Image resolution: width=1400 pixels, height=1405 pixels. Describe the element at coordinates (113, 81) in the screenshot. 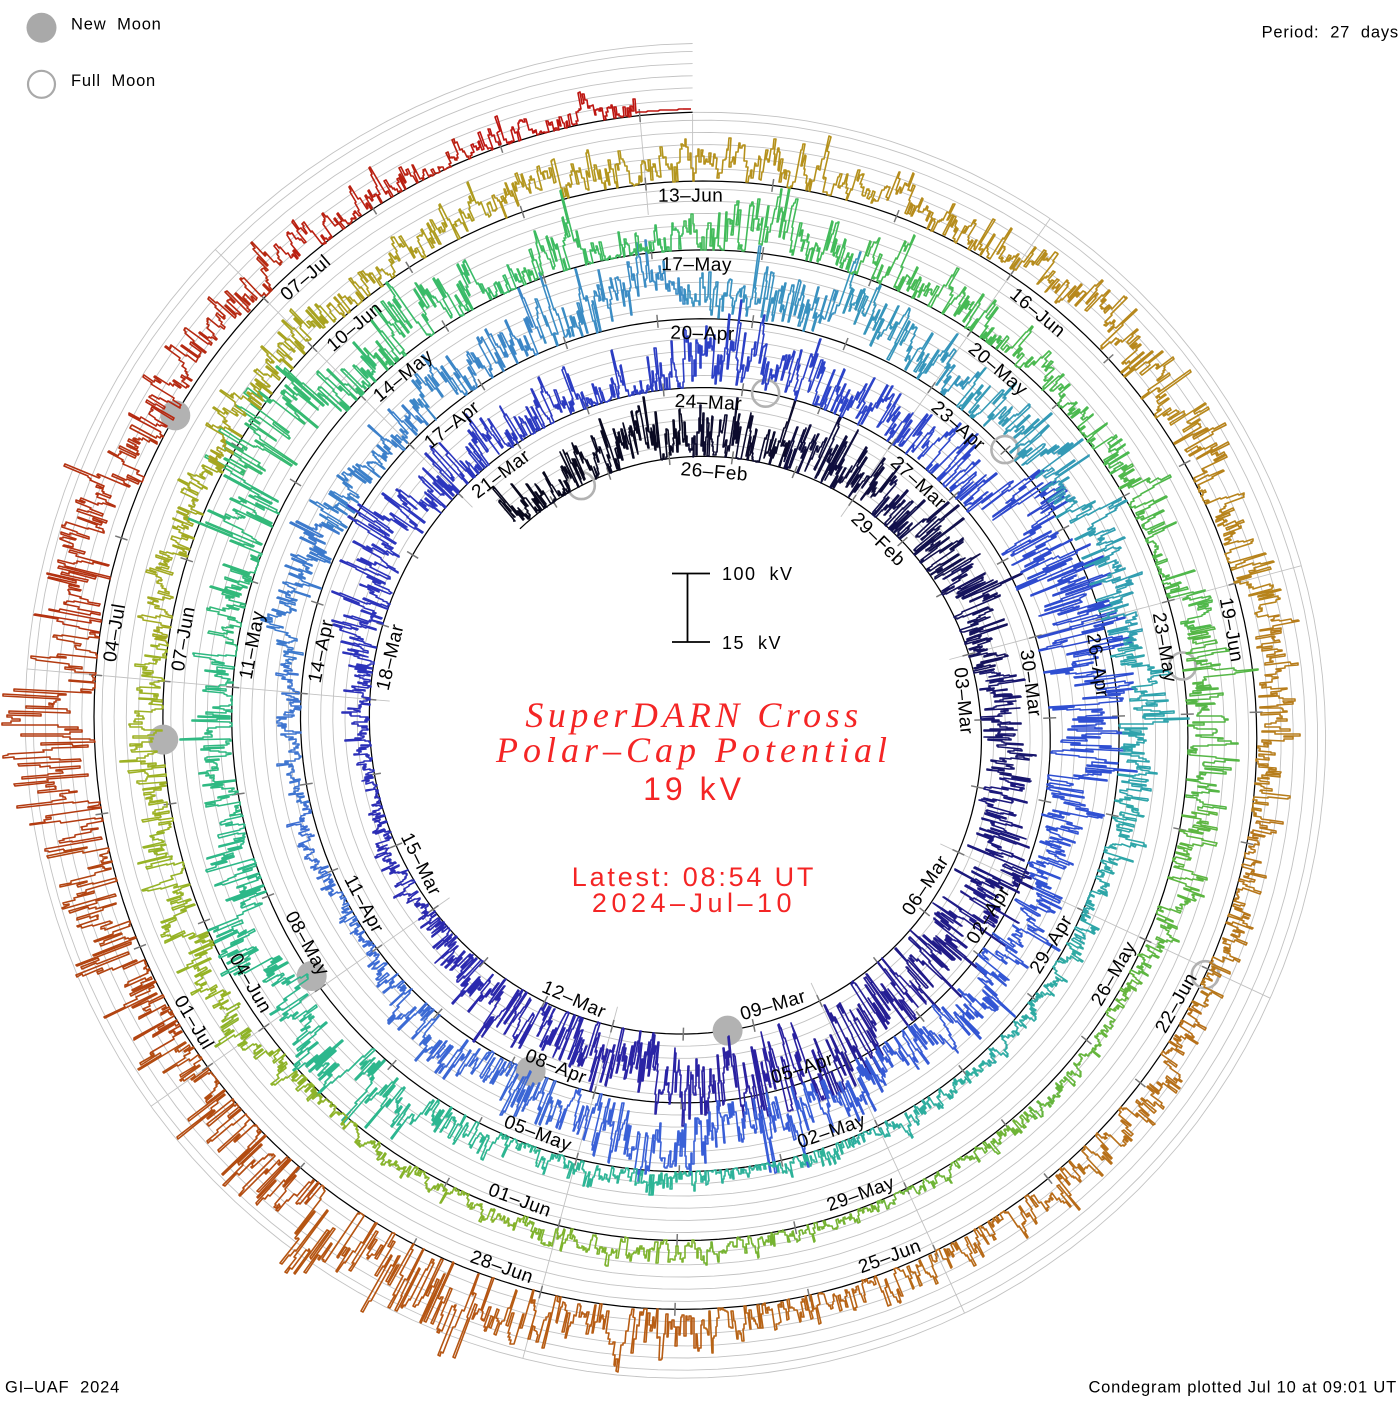

I see `svg-text: Full Moon` at that location.